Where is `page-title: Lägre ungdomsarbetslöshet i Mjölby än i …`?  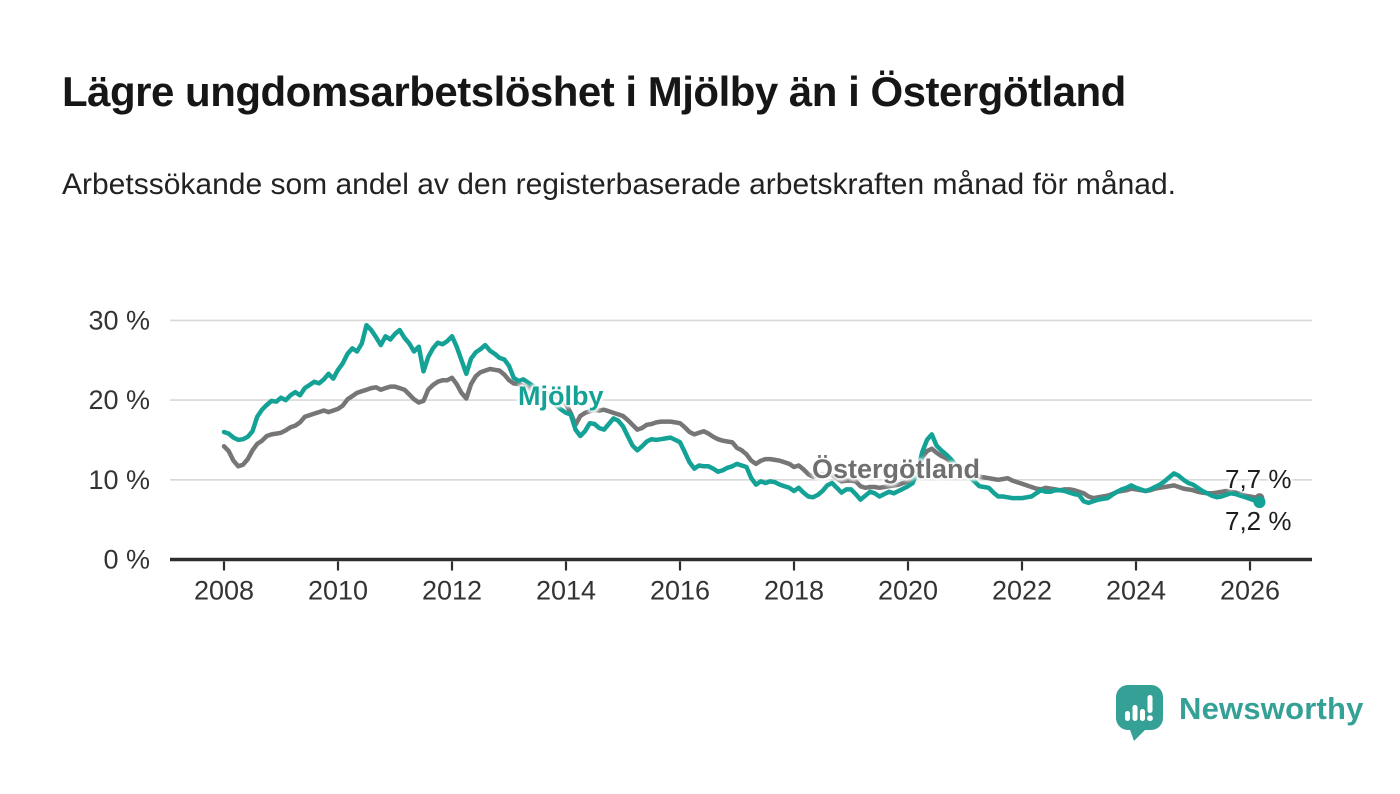 page-title: Lägre ungdomsarbetslöshet i Mjölby än i … is located at coordinates (594, 91).